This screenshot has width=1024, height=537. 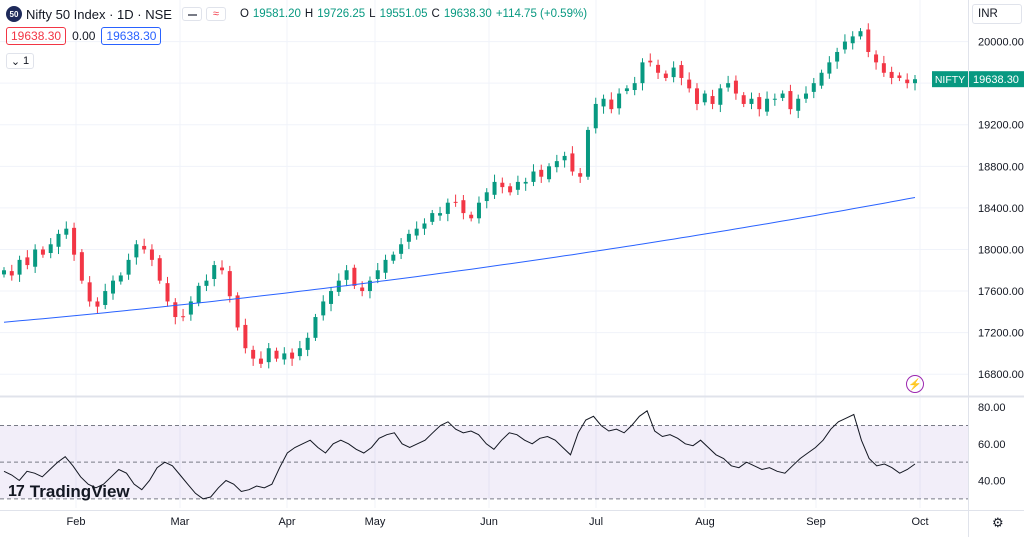 I want to click on price-label-symbol-box, so click(x=950, y=79).